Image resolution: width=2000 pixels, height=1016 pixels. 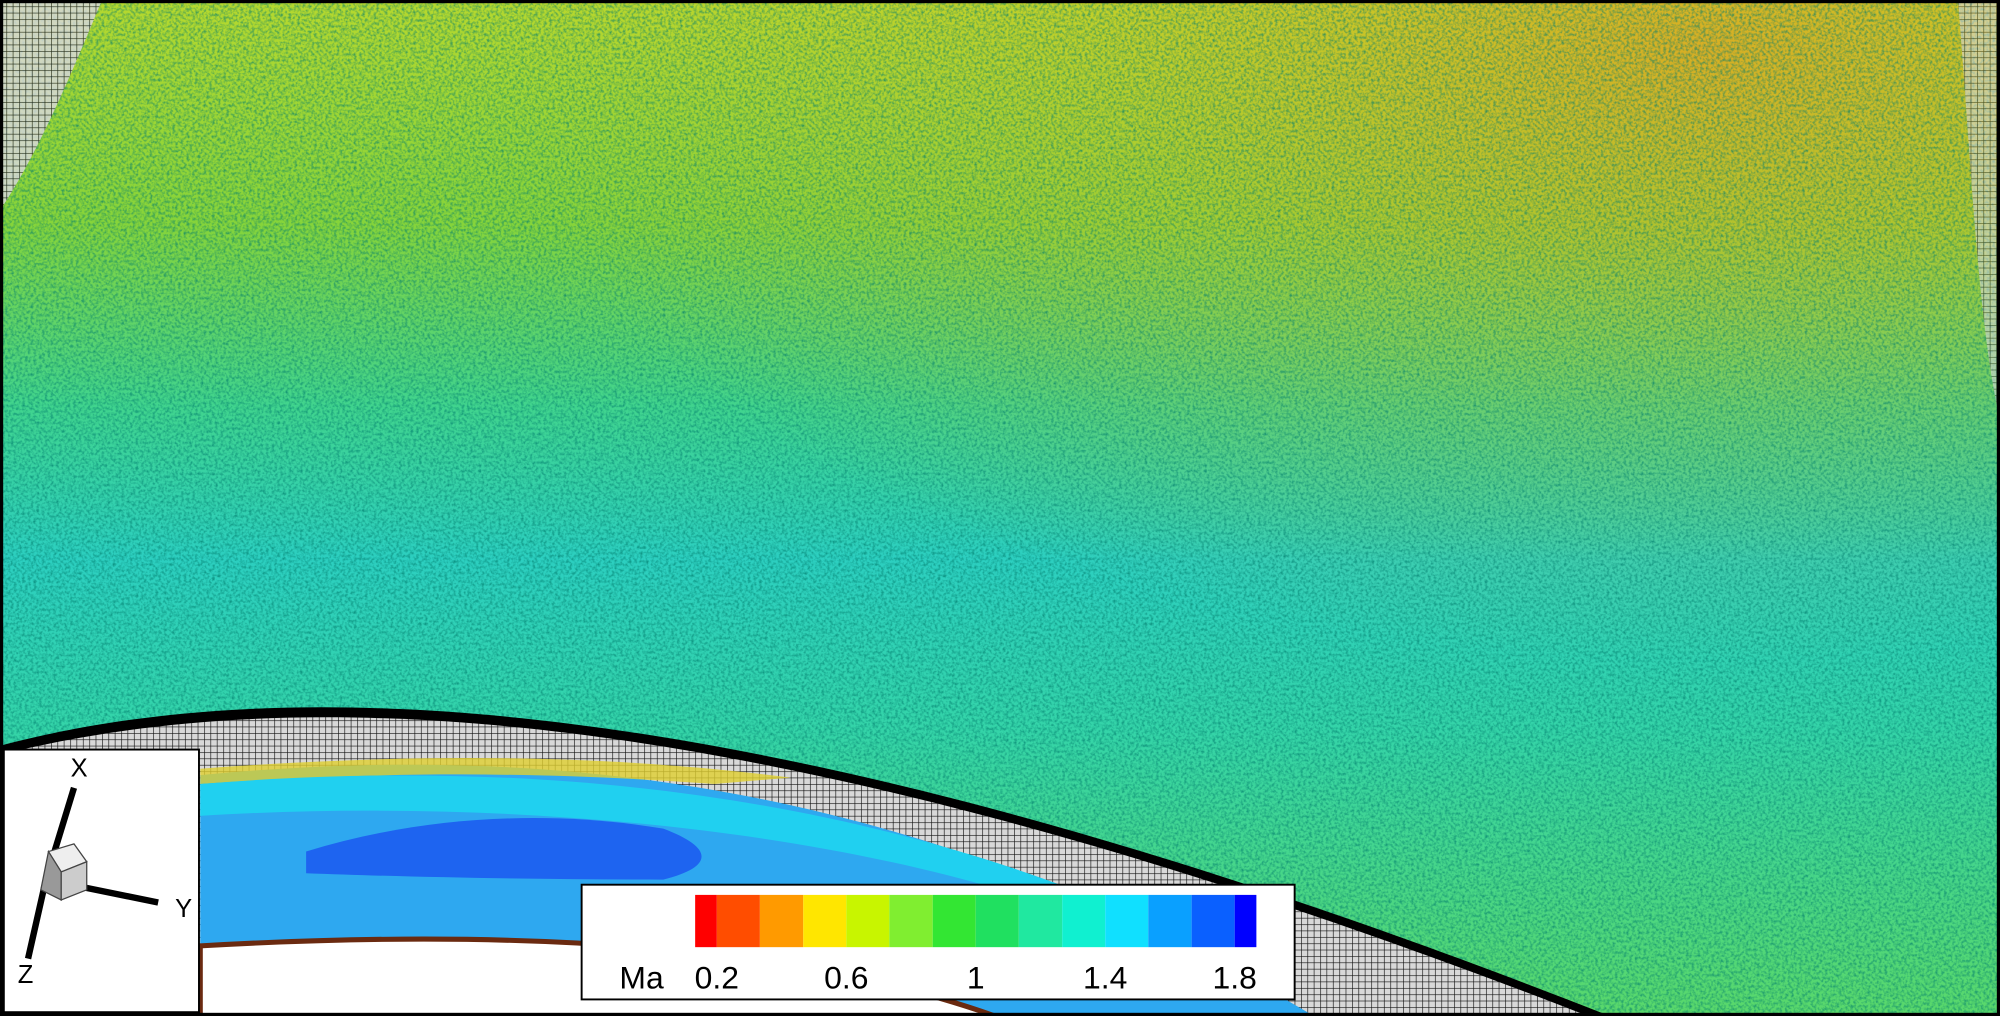 What do you see at coordinates (74, 880) in the screenshot?
I see `triad-cube` at bounding box center [74, 880].